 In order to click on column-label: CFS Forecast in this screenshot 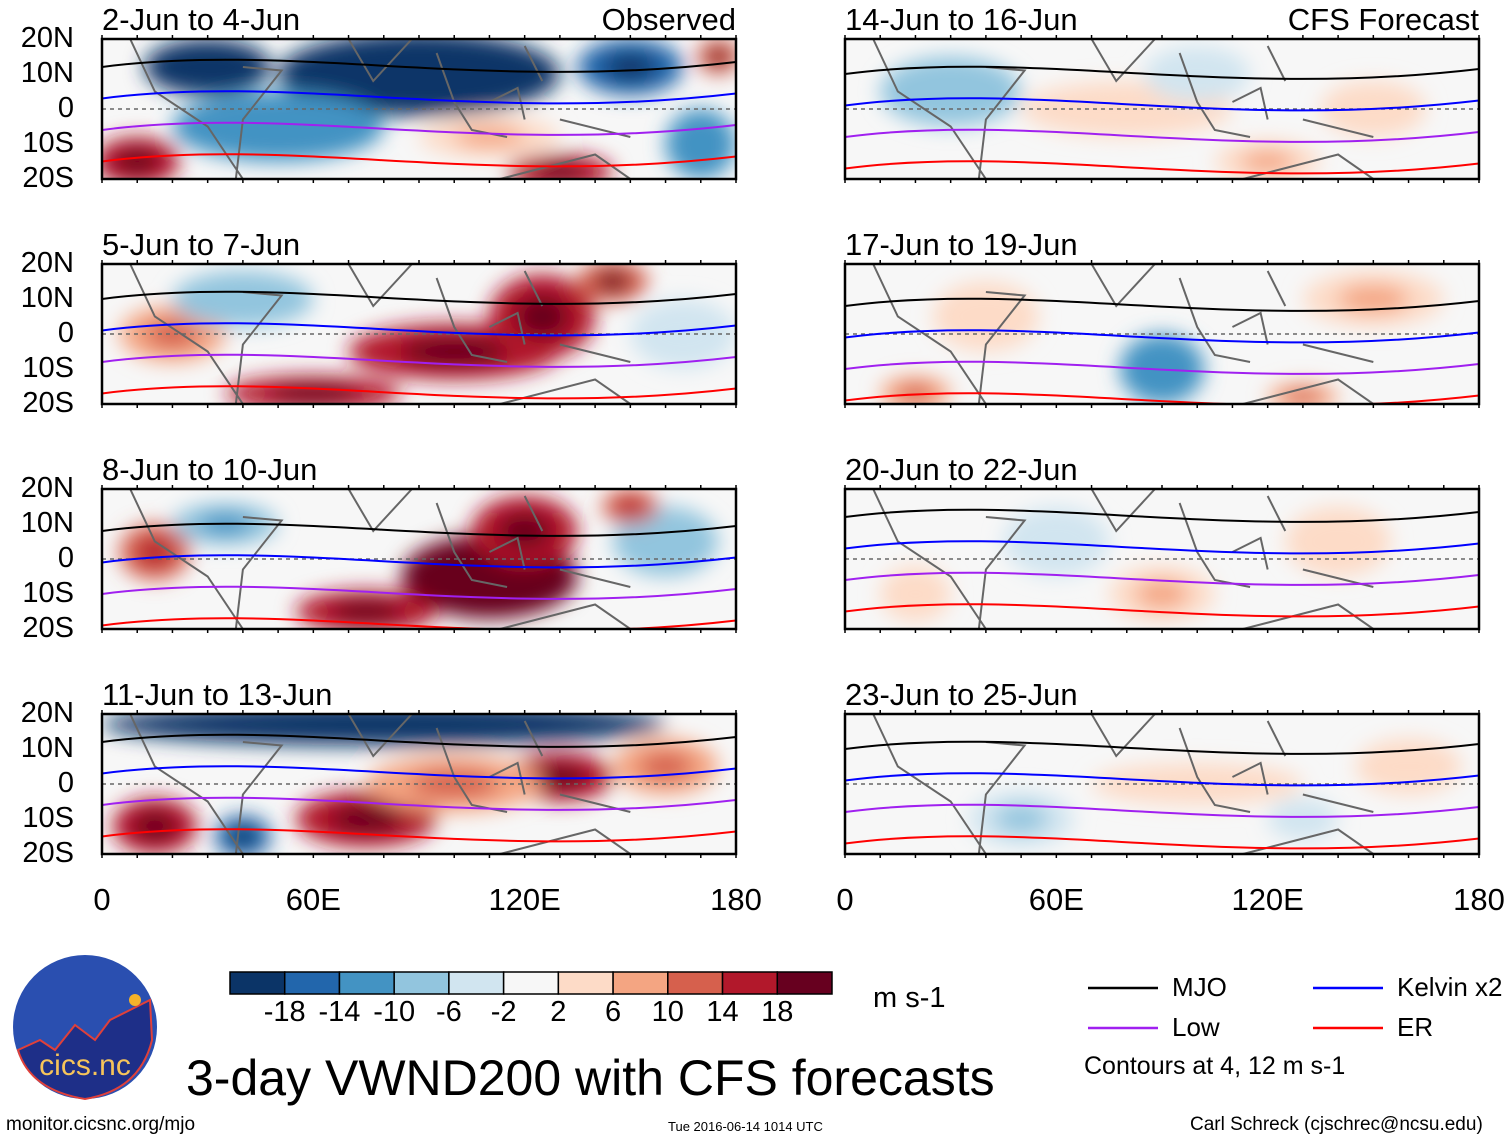, I will do `click(1383, 19)`.